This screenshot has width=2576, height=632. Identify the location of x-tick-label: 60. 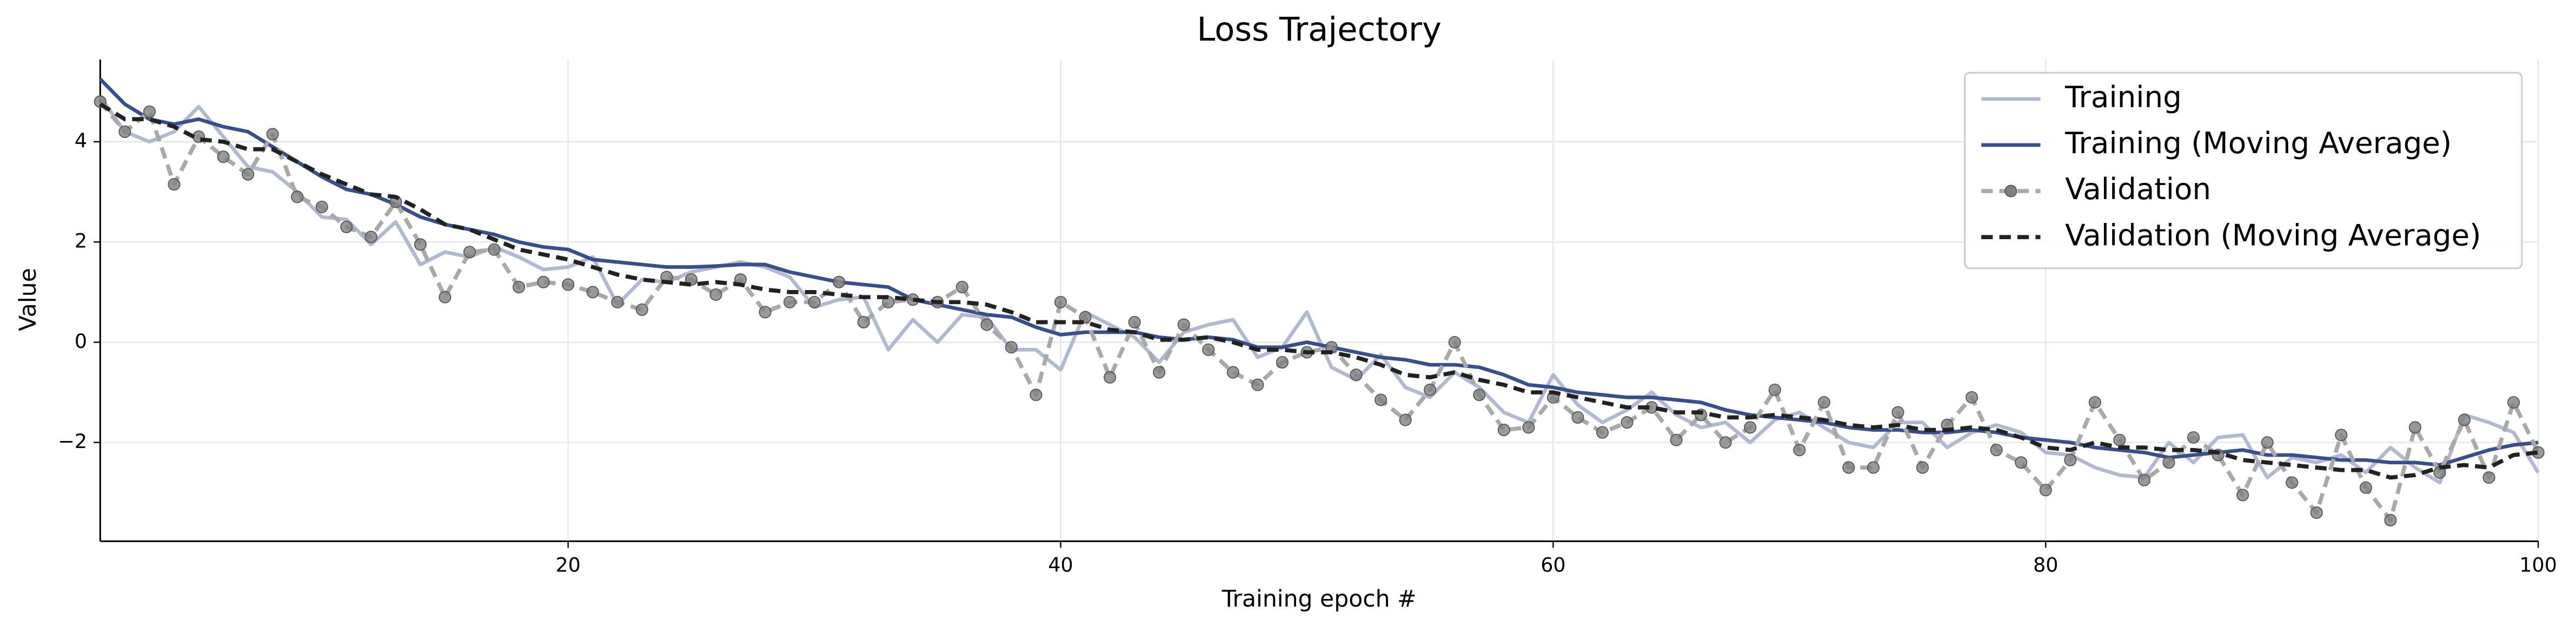
(1553, 564).